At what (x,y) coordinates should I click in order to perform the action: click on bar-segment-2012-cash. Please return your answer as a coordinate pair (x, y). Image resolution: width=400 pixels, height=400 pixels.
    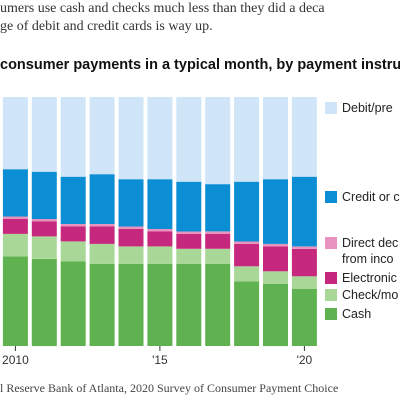
    Looking at the image, I should click on (73, 303).